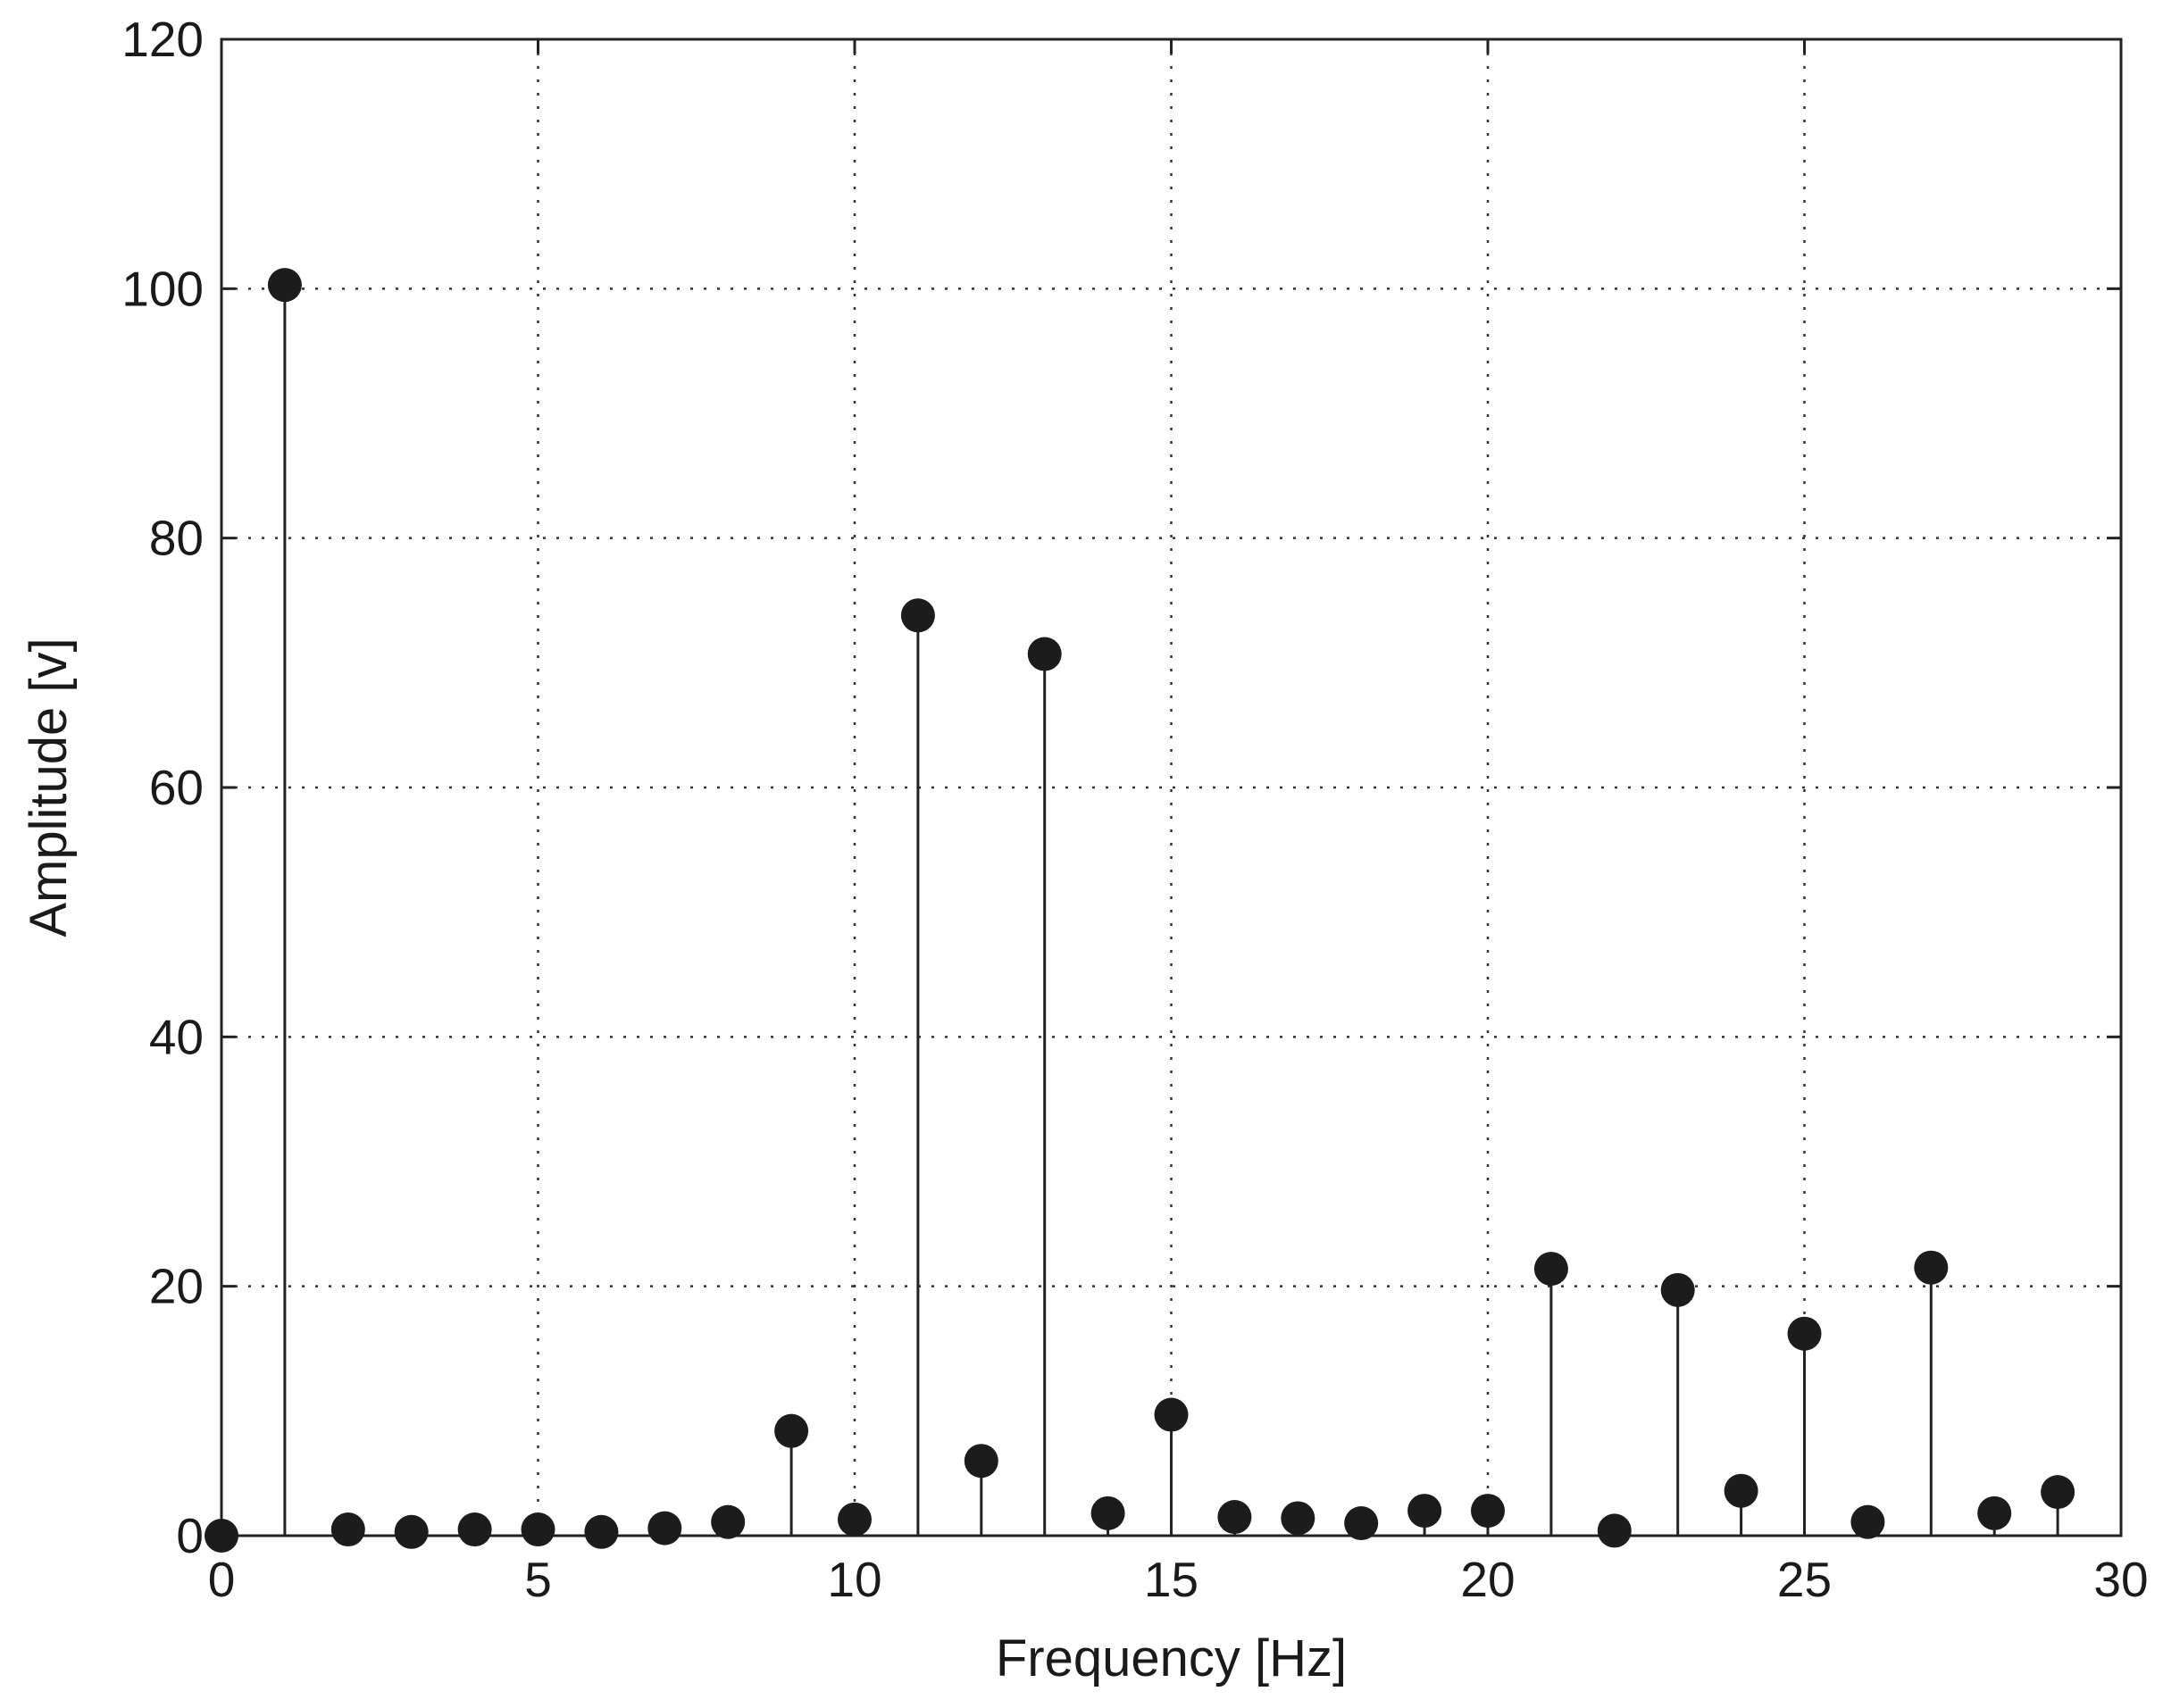 The width and height of the screenshot is (2163, 1708). Describe the element at coordinates (1172, 1658) in the screenshot. I see `x-axis-title: Frequency [Hz]` at that location.